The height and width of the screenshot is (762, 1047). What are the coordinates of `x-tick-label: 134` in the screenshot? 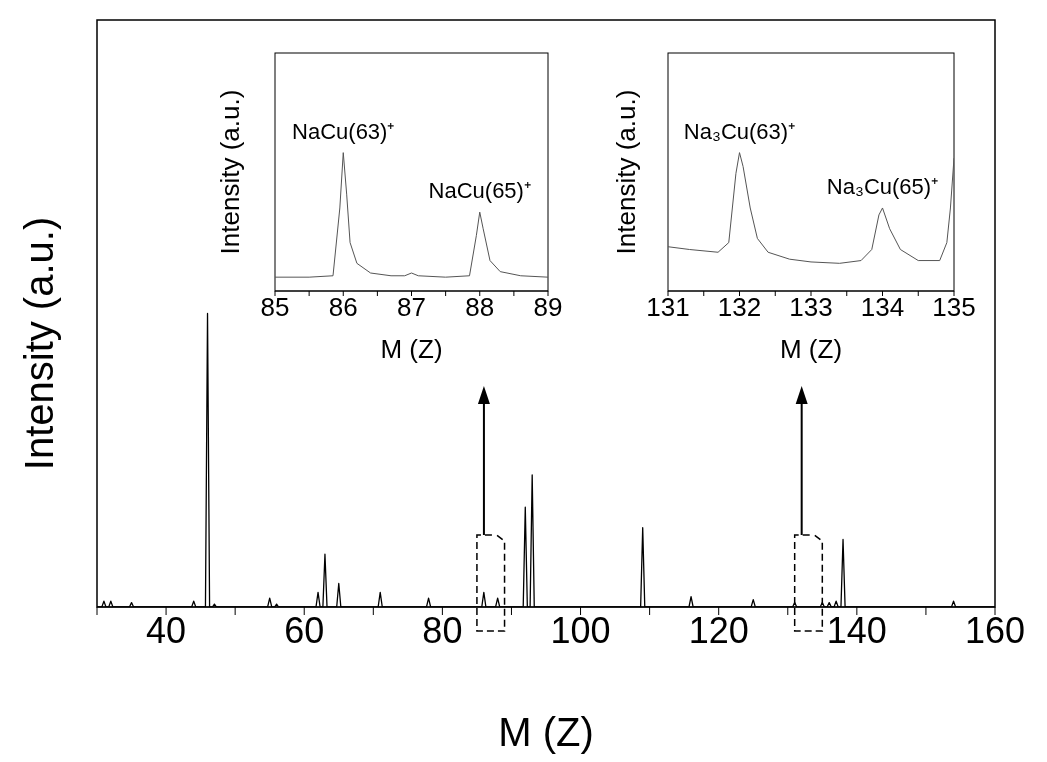 It's located at (882, 307).